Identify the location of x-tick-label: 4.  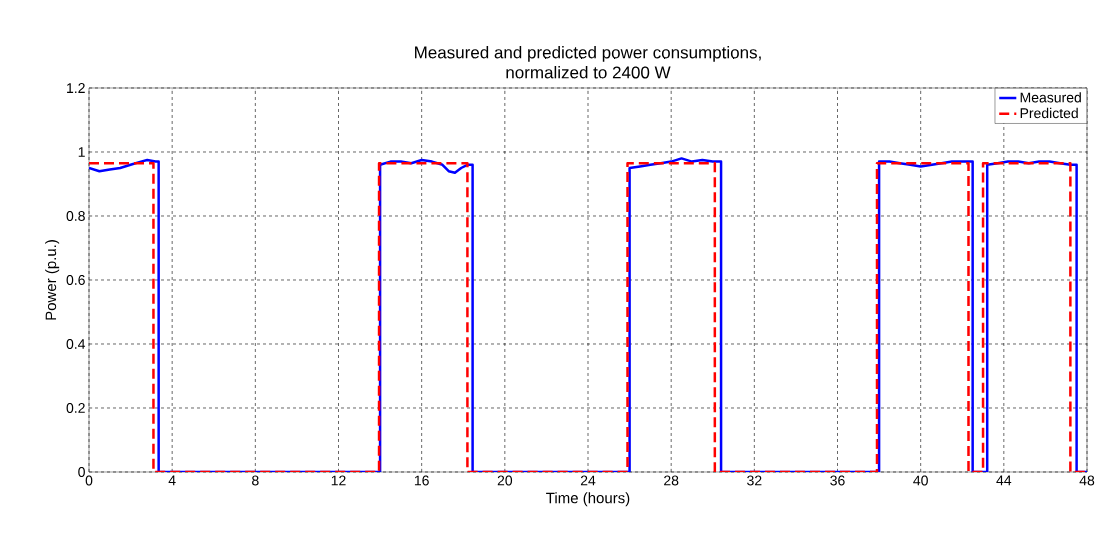
(172, 480).